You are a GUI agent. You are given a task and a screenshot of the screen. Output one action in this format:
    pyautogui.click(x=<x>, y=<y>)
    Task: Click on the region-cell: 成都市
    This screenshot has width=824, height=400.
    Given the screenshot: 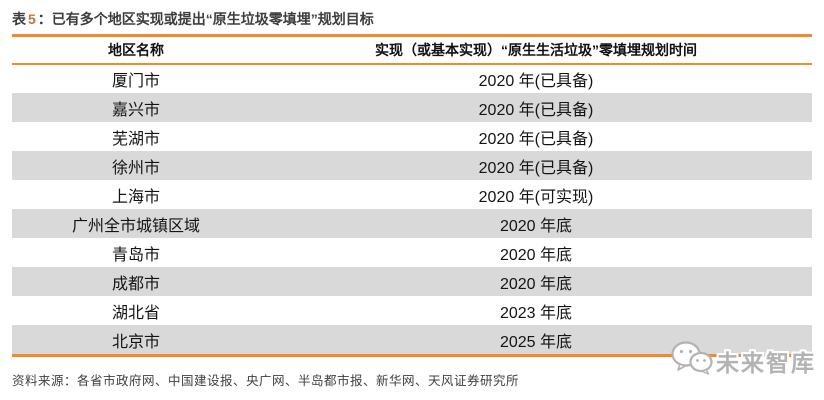 What is the action you would take?
    pyautogui.click(x=135, y=284)
    